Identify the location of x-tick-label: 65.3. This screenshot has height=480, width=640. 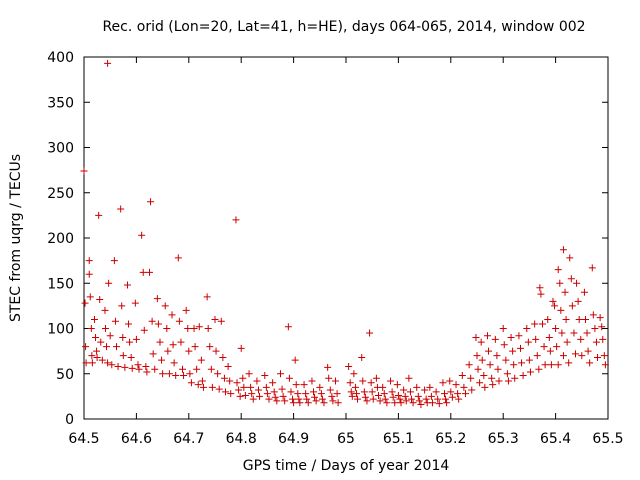
(503, 439).